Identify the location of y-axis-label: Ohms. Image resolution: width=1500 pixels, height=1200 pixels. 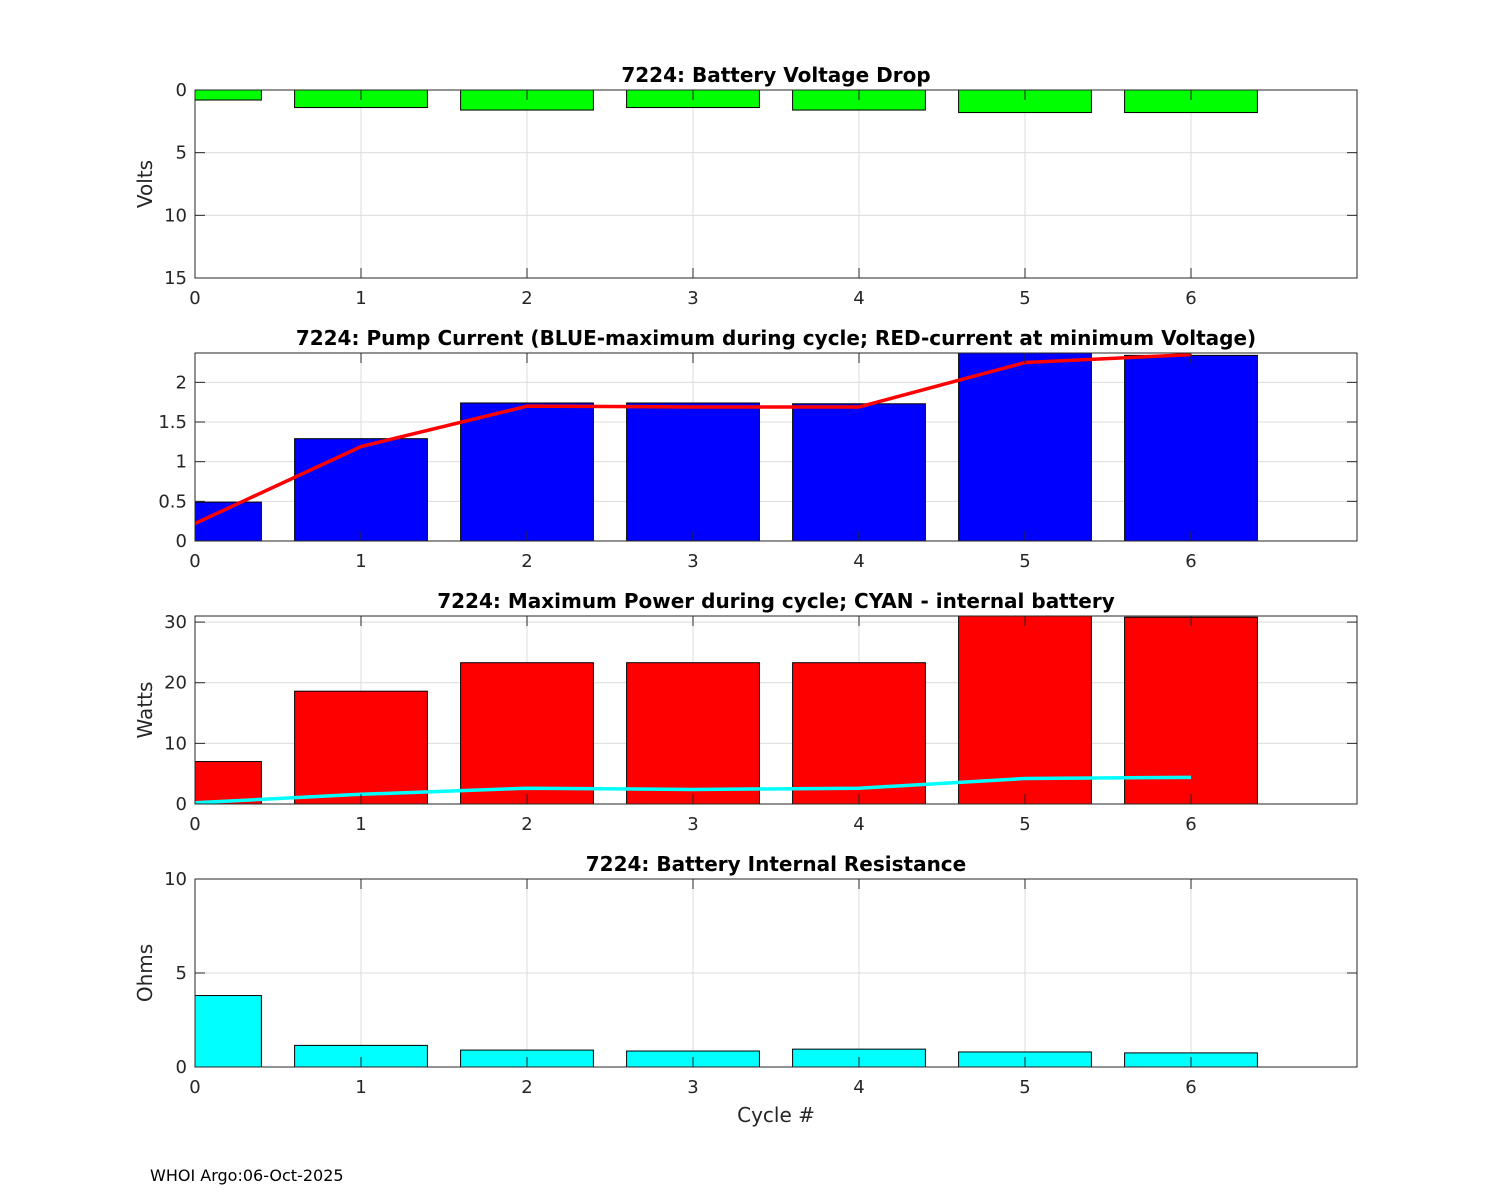
(145, 973).